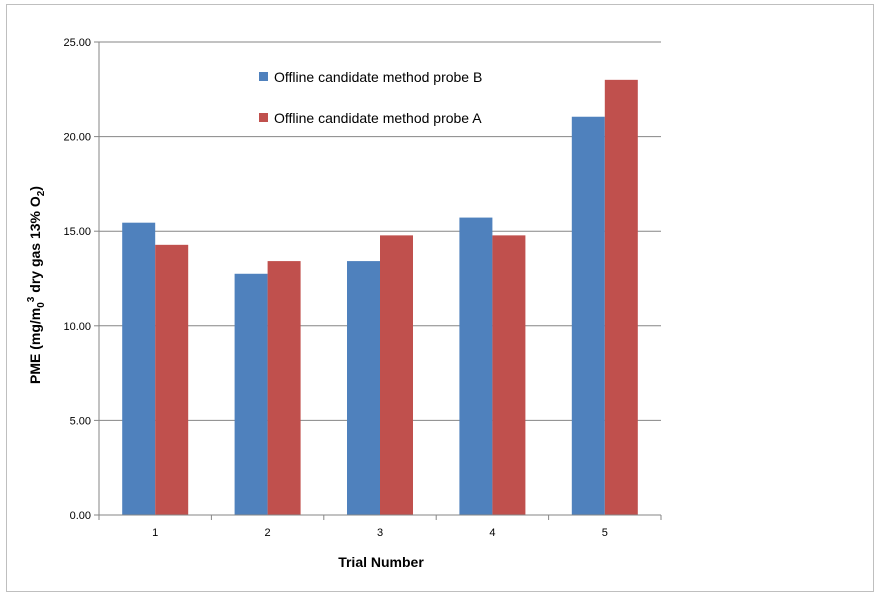 This screenshot has width=878, height=596. What do you see at coordinates (378, 77) in the screenshot?
I see `legend-label-series-1: Offline candidate method probe B` at bounding box center [378, 77].